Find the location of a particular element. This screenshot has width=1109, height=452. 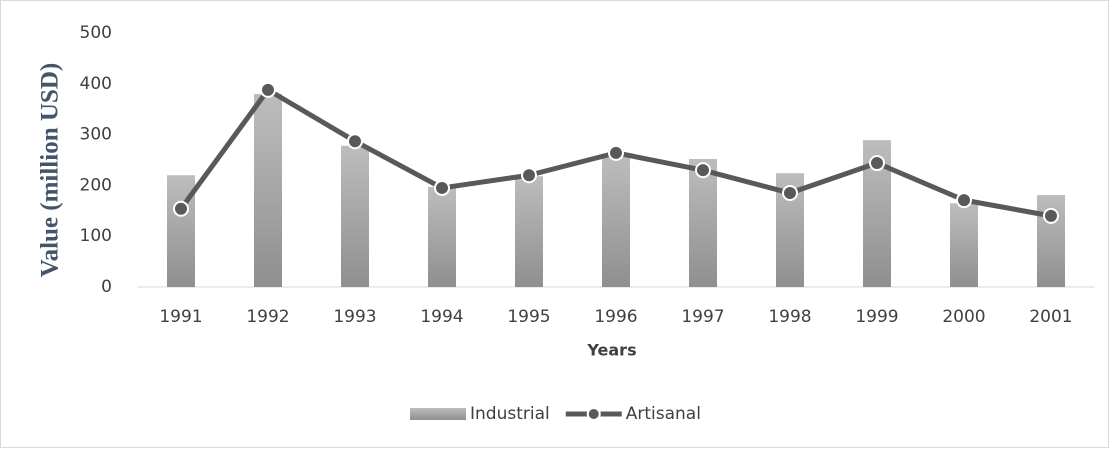

x-tick-label: 1997 is located at coordinates (702, 317).